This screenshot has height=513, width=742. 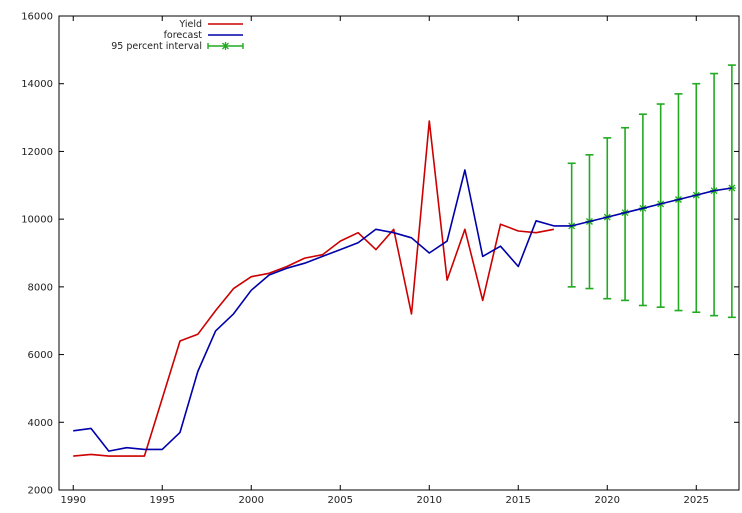 What do you see at coordinates (183, 35) in the screenshot?
I see `legend-label: forecast` at bounding box center [183, 35].